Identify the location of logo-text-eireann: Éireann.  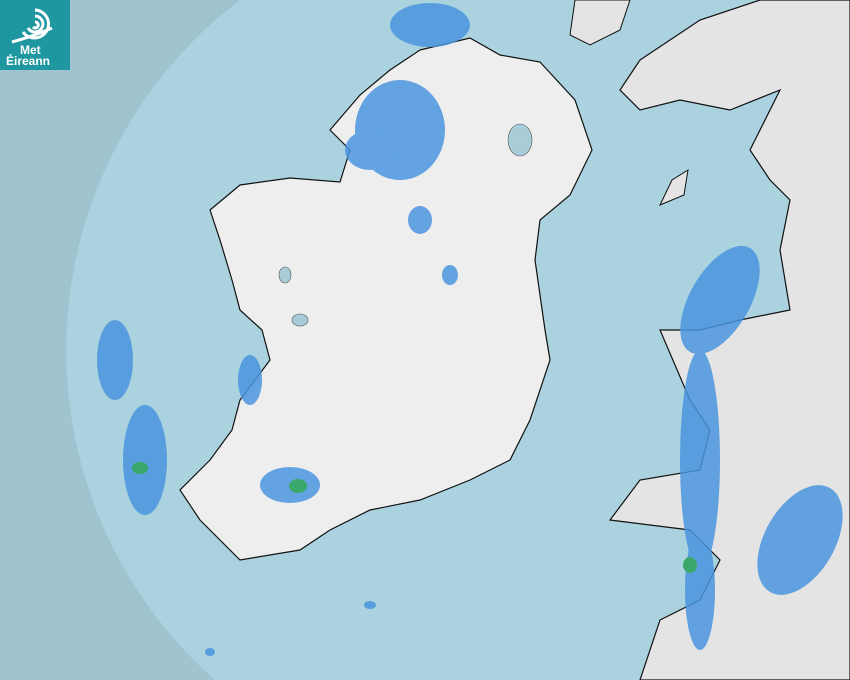
(28, 61).